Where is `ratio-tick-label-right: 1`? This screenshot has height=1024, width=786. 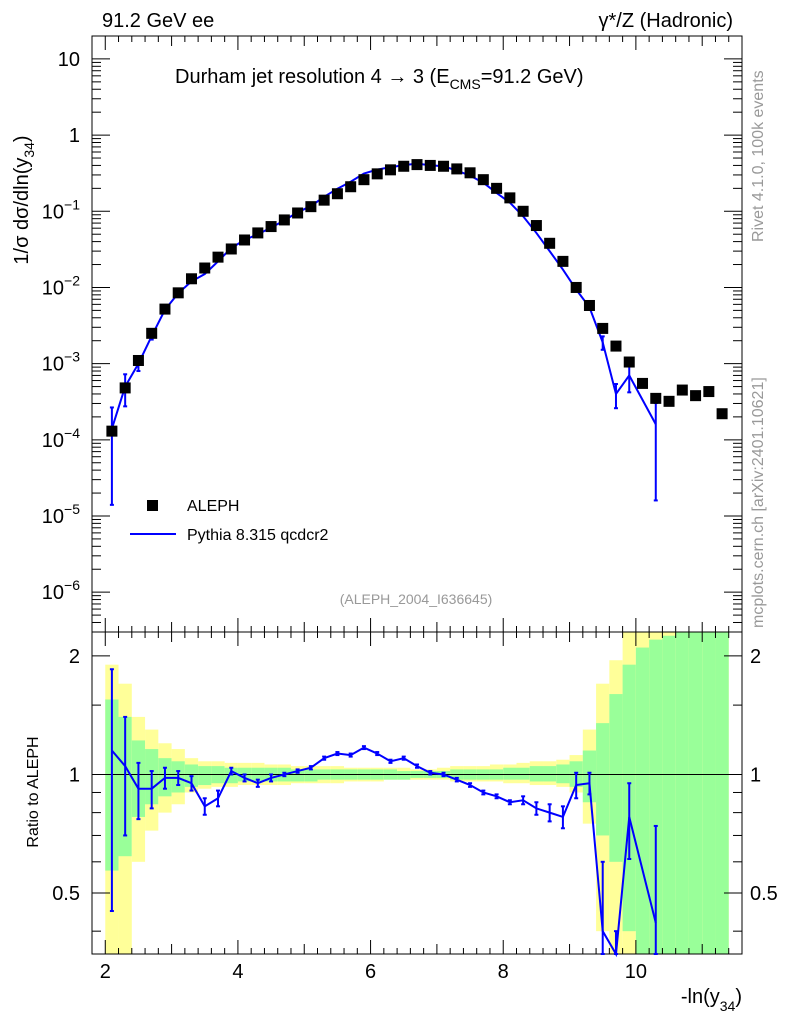 ratio-tick-label-right: 1 is located at coordinates (755, 775).